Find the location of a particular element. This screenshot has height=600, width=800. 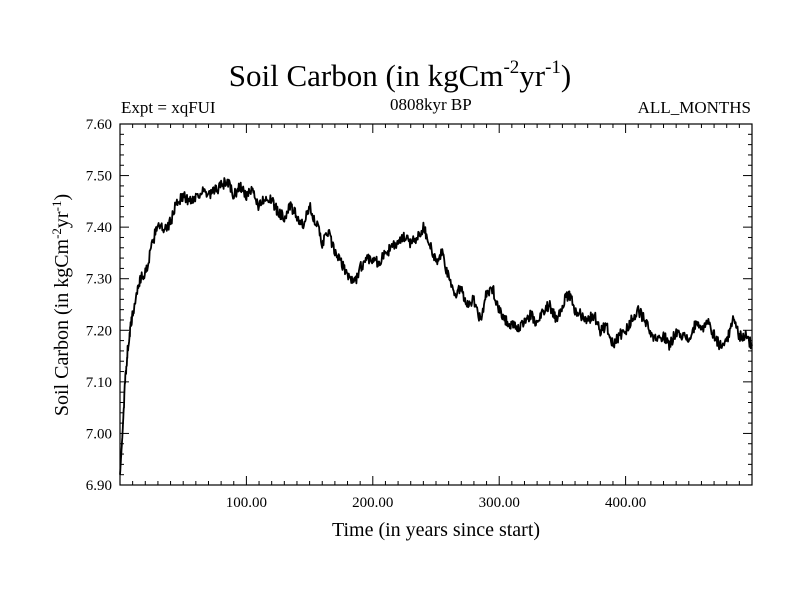

x-axis-label: Time (in years since start) is located at coordinates (436, 530).